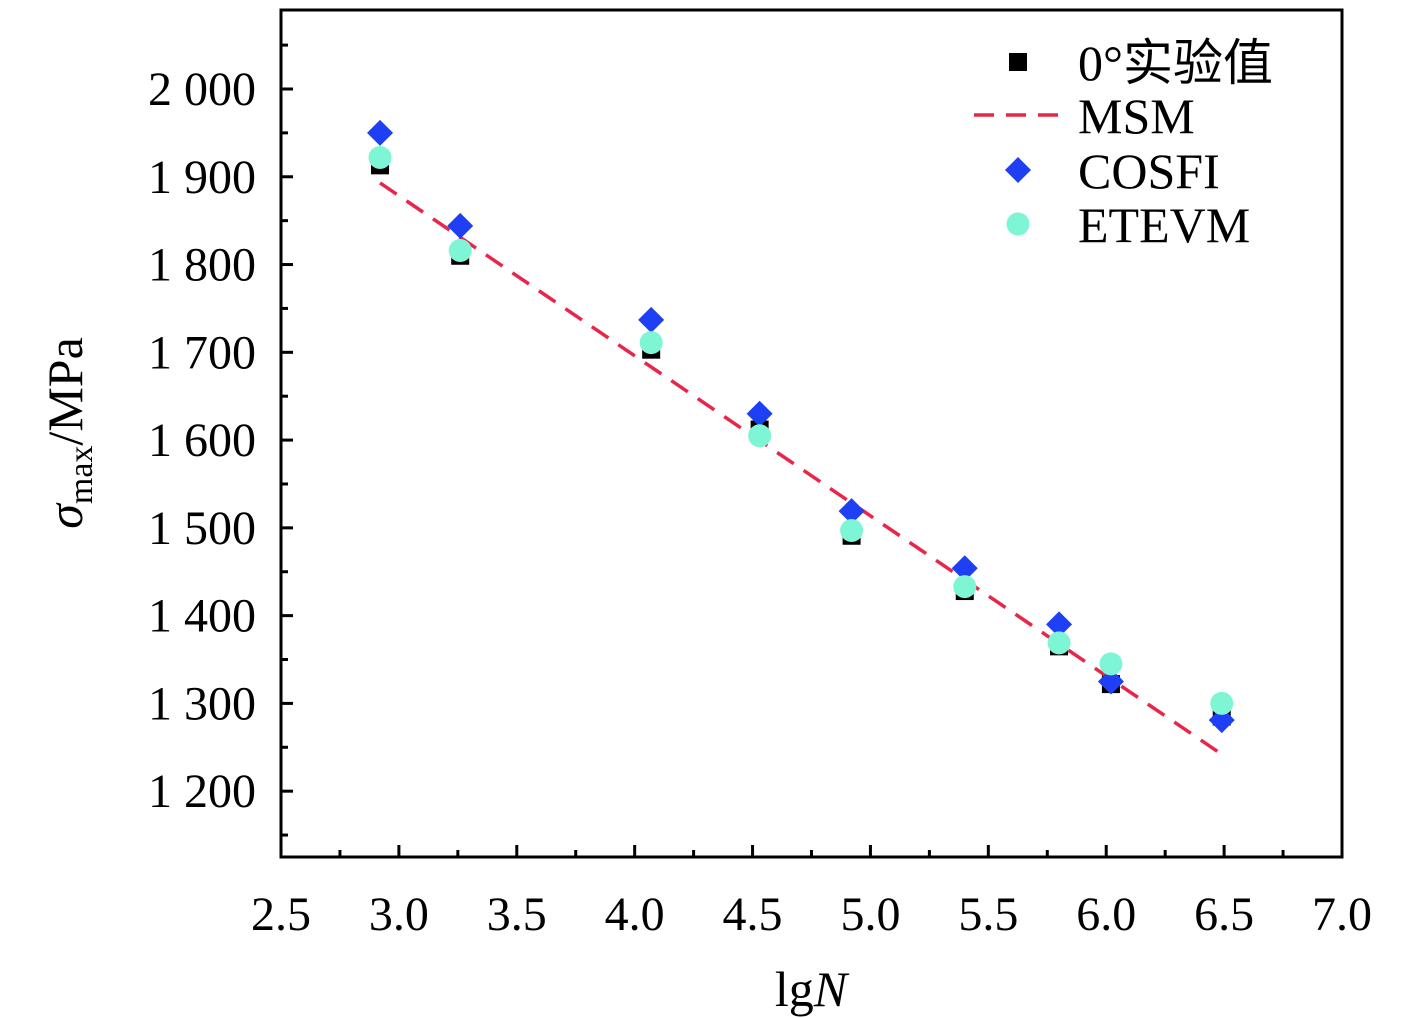 The width and height of the screenshot is (1417, 1018). I want to click on y-tick-label: 1 400, so click(202, 616).